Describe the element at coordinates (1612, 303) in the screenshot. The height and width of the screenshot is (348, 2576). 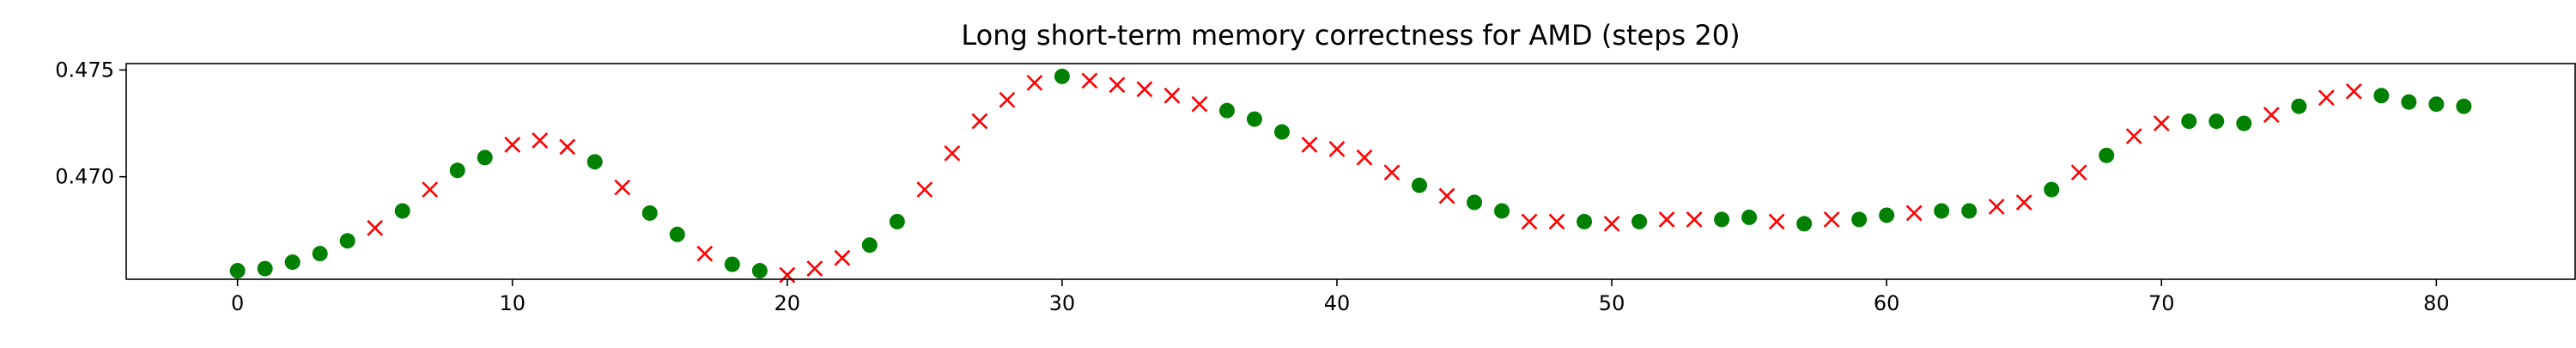
I see `x-tick-label: 50` at that location.